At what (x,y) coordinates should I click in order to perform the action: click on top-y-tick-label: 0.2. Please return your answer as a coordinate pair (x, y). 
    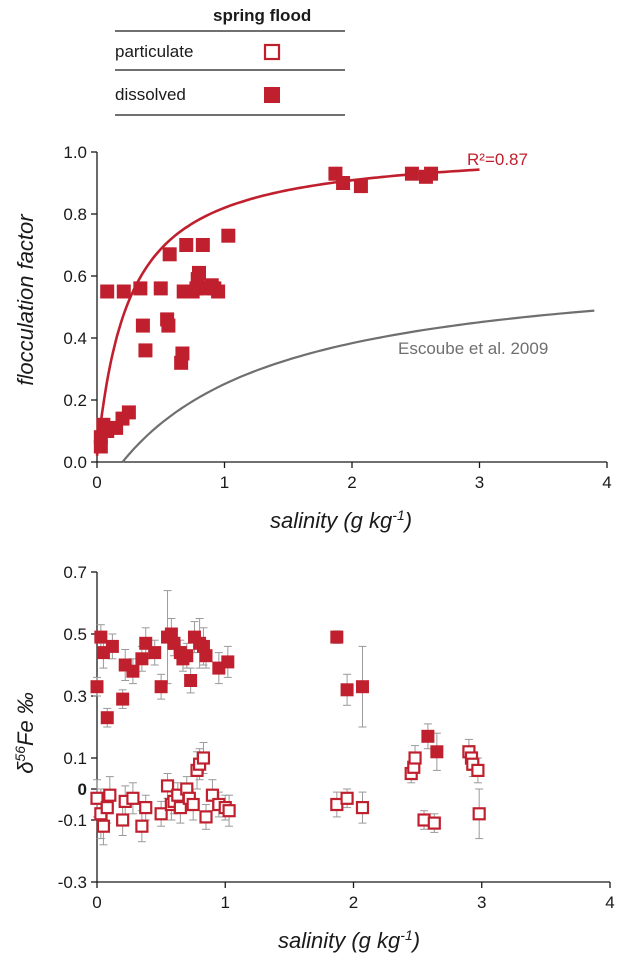
    Looking at the image, I should click on (75, 400).